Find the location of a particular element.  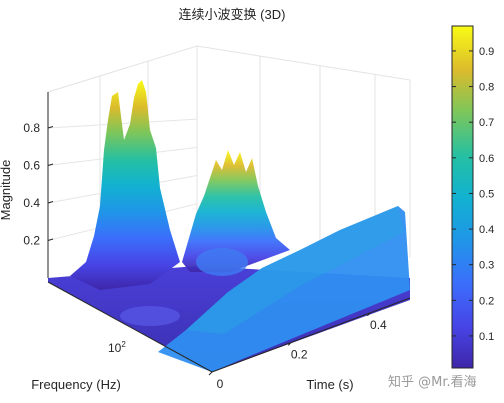

colorbar-tick-label: 0.2 is located at coordinates (486, 301).